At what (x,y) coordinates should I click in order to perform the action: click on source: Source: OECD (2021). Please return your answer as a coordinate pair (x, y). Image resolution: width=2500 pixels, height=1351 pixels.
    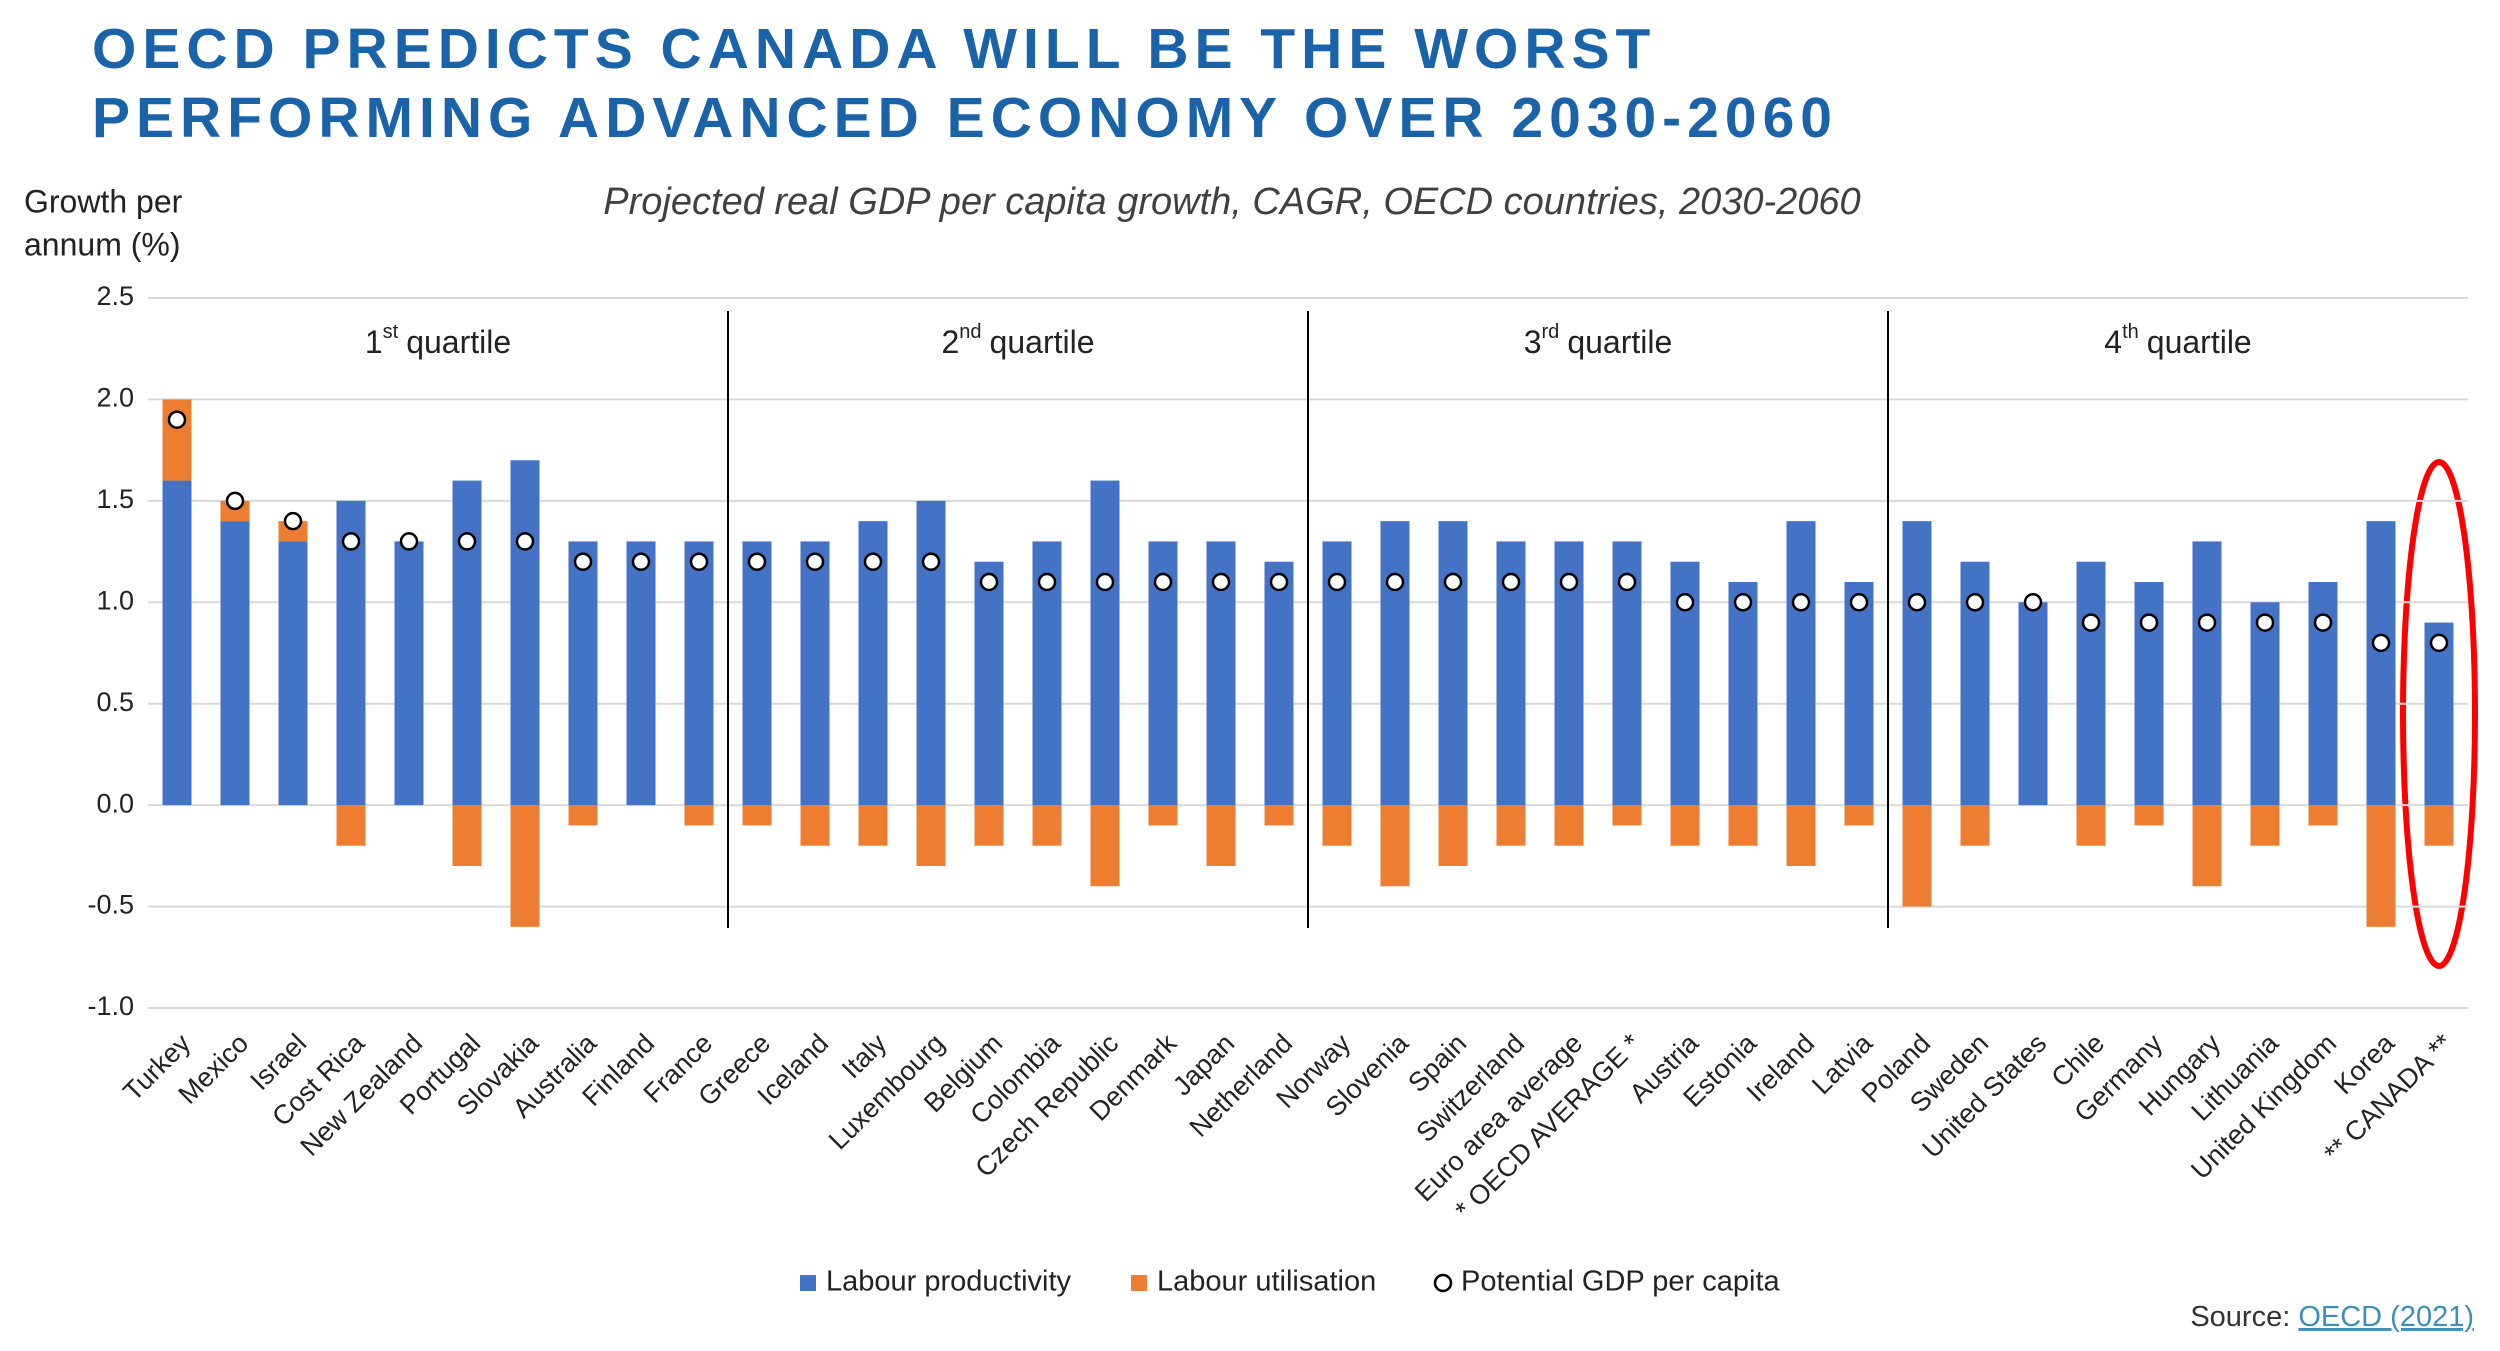
    Looking at the image, I should click on (2332, 1317).